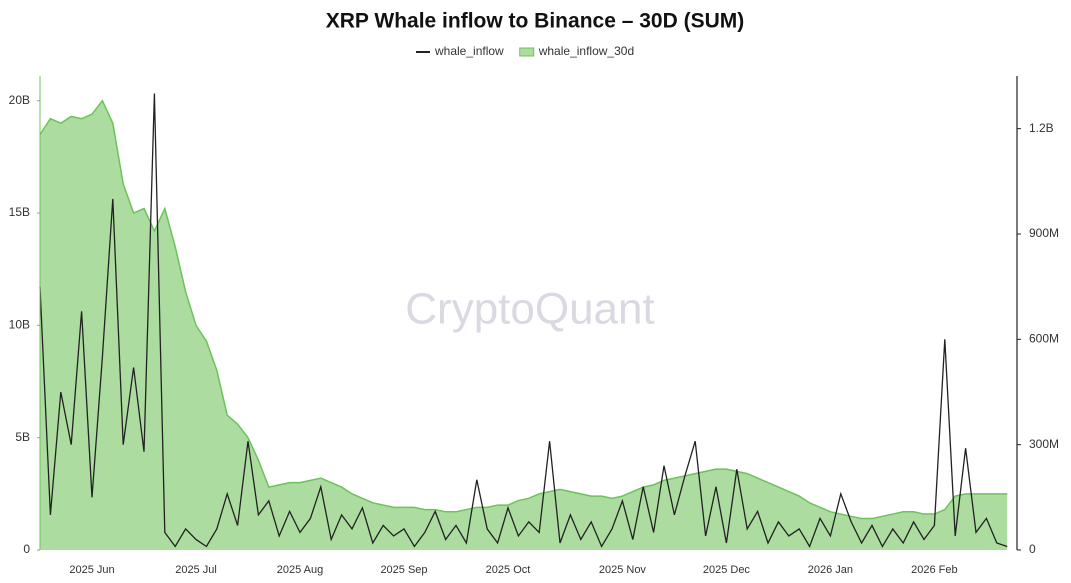  I want to click on x-tick-label: 2025 Jul, so click(196, 570).